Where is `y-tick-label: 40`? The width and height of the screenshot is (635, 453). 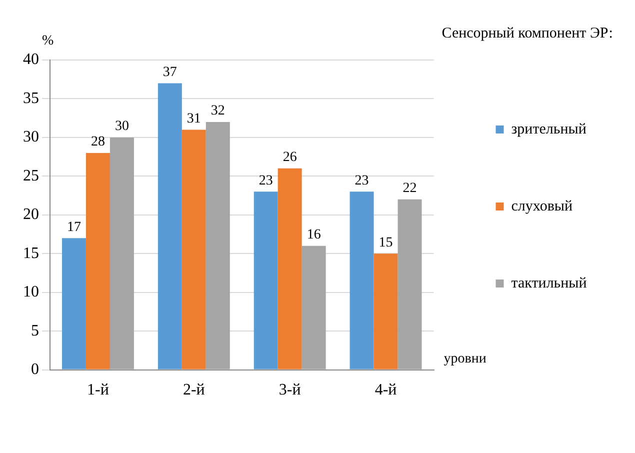
y-tick-label: 40 is located at coordinates (31, 59).